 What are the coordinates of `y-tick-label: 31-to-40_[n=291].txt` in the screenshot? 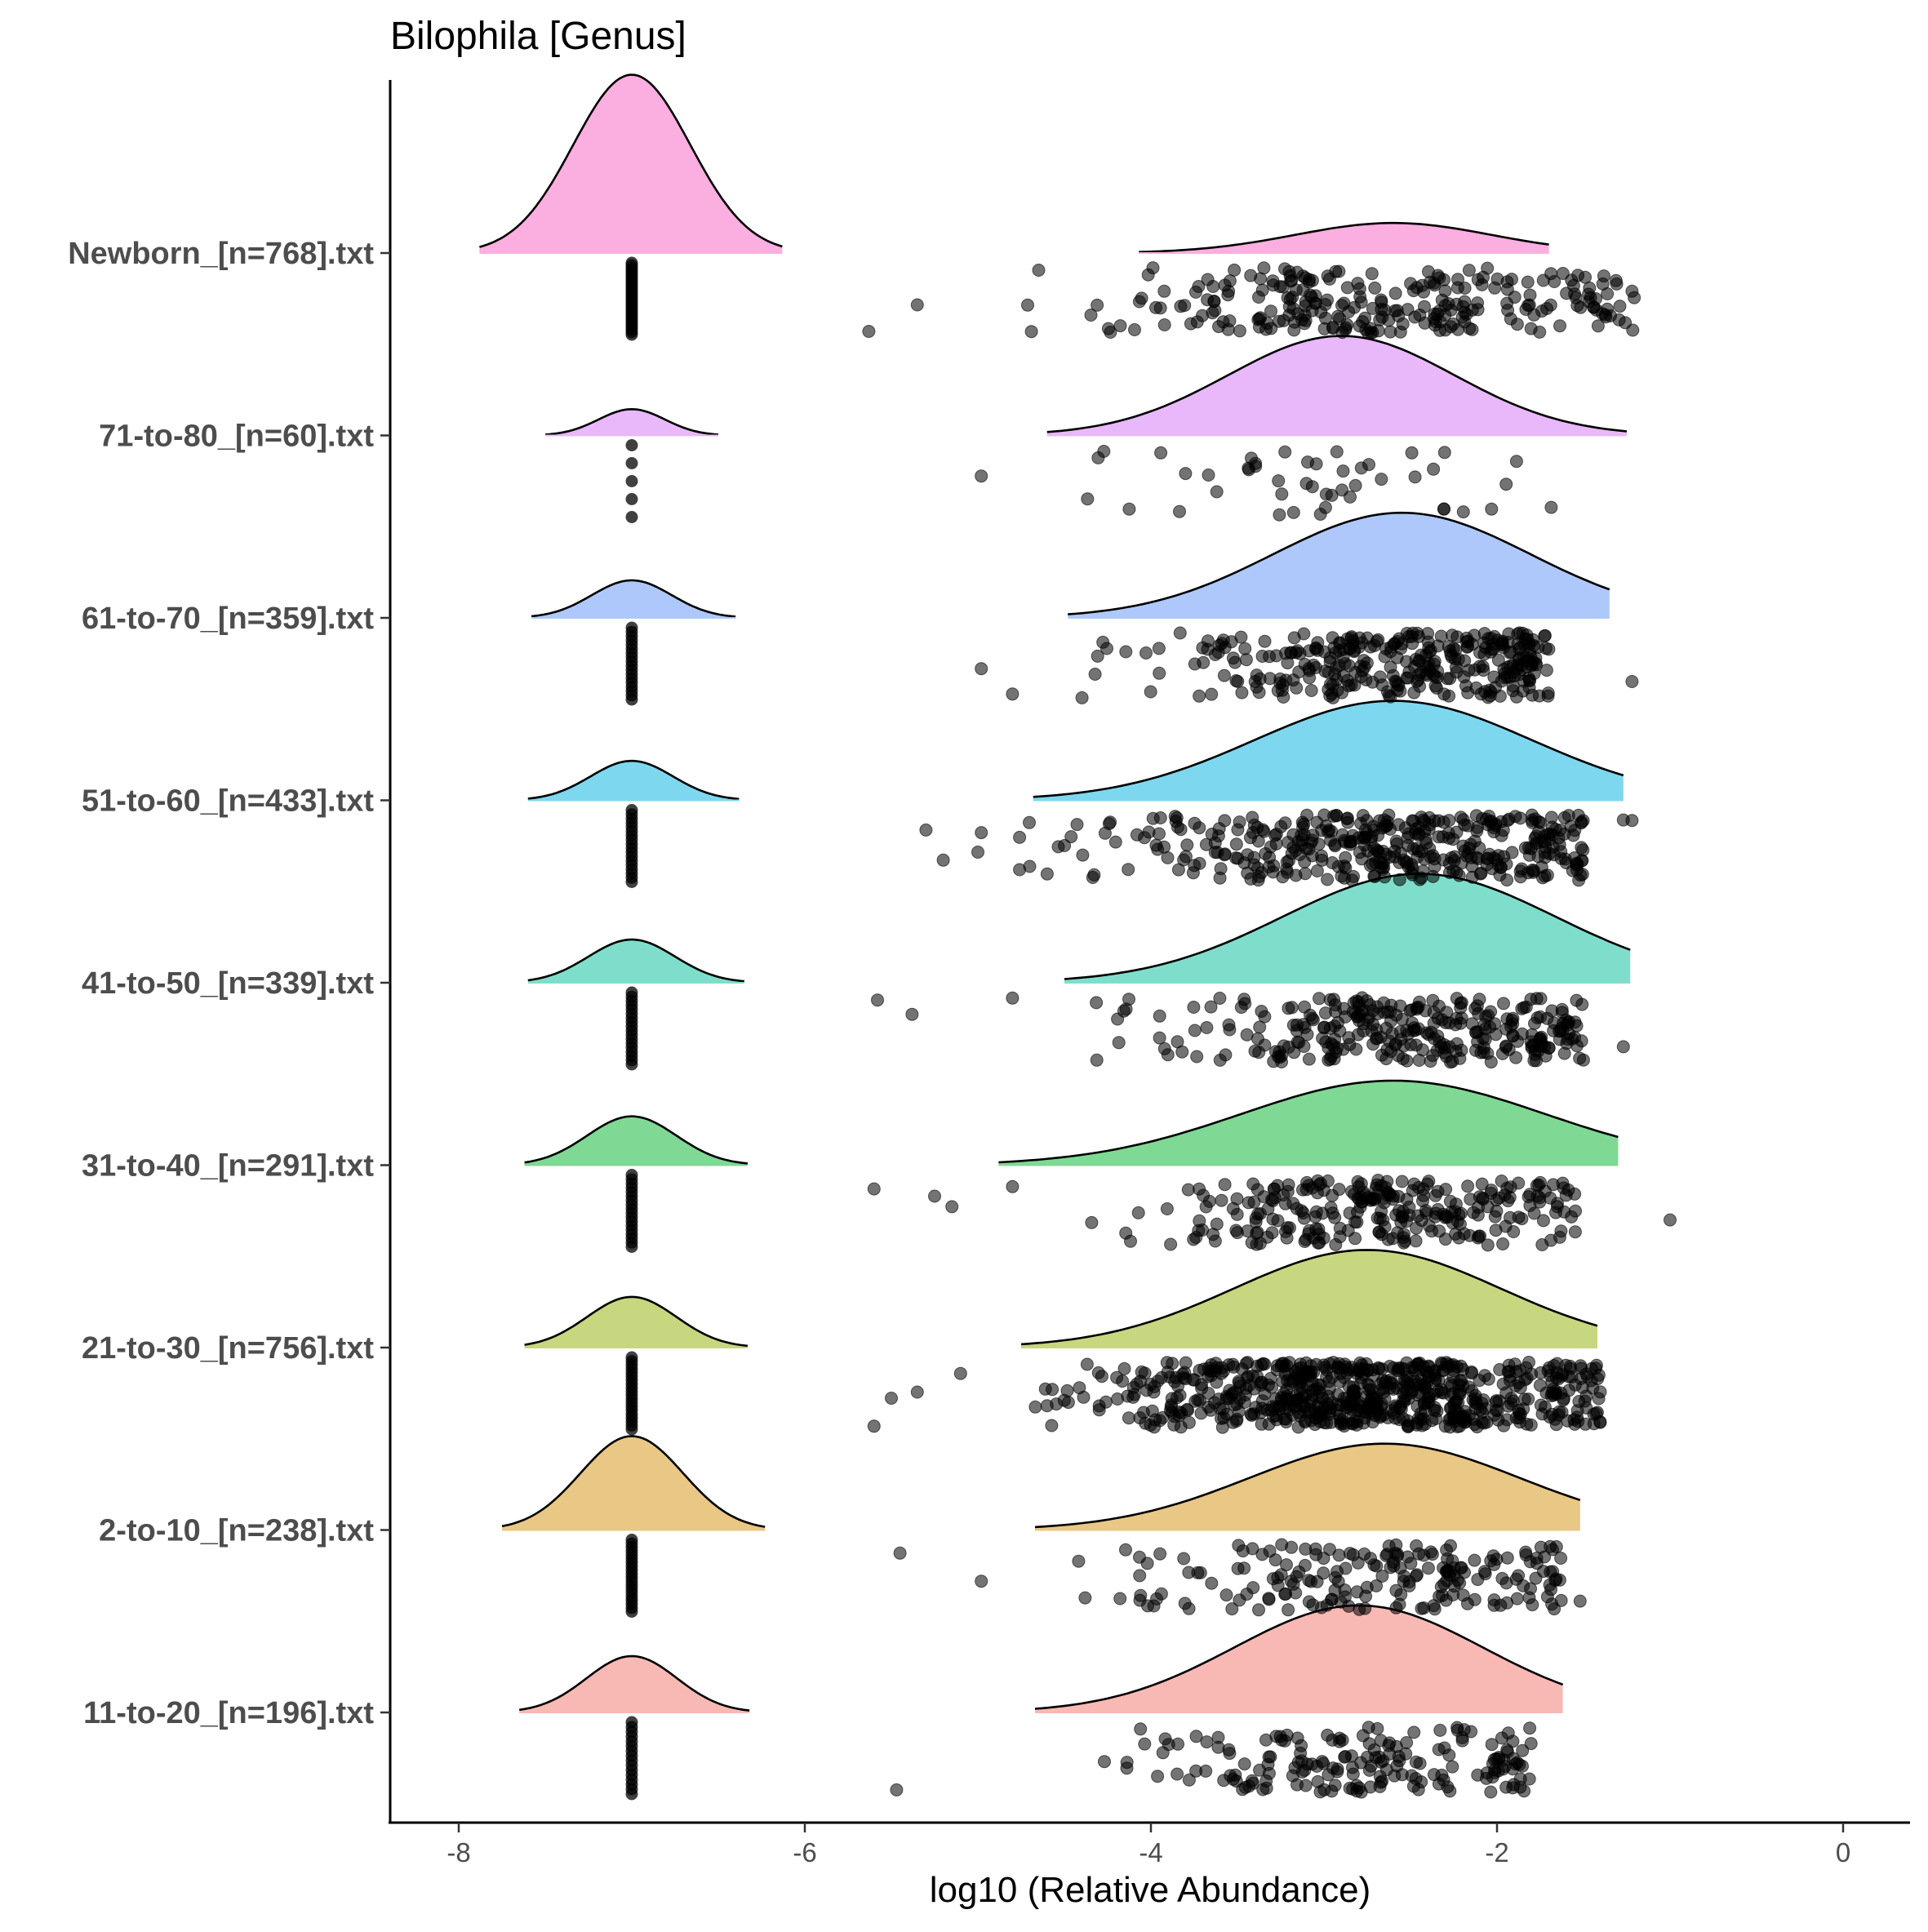 It's located at (228, 1166).